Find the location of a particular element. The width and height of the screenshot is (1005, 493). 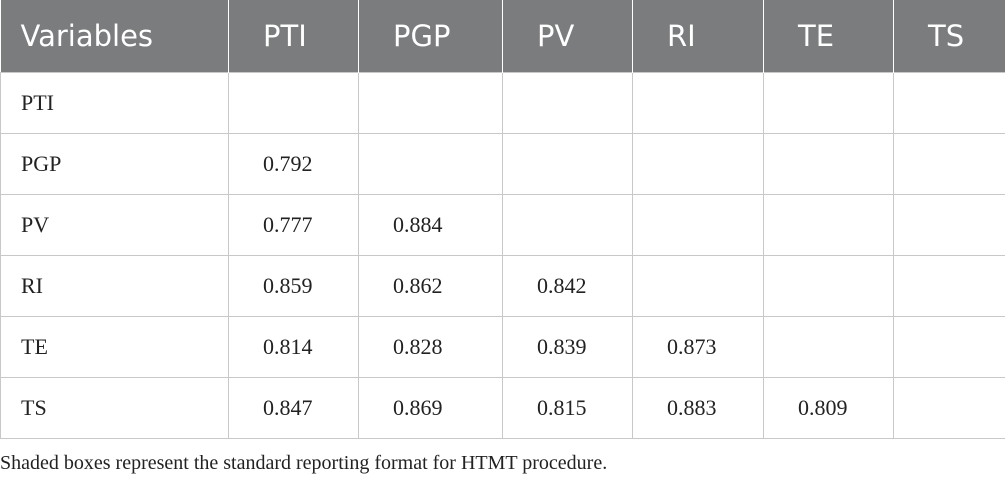

header-cell: TS is located at coordinates (949, 36).